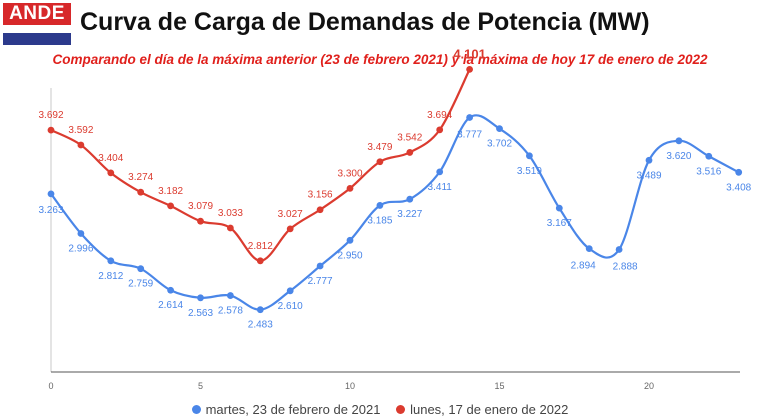 This screenshot has height=420, width=760. I want to click on data-label-0: 2.812, so click(110, 276).